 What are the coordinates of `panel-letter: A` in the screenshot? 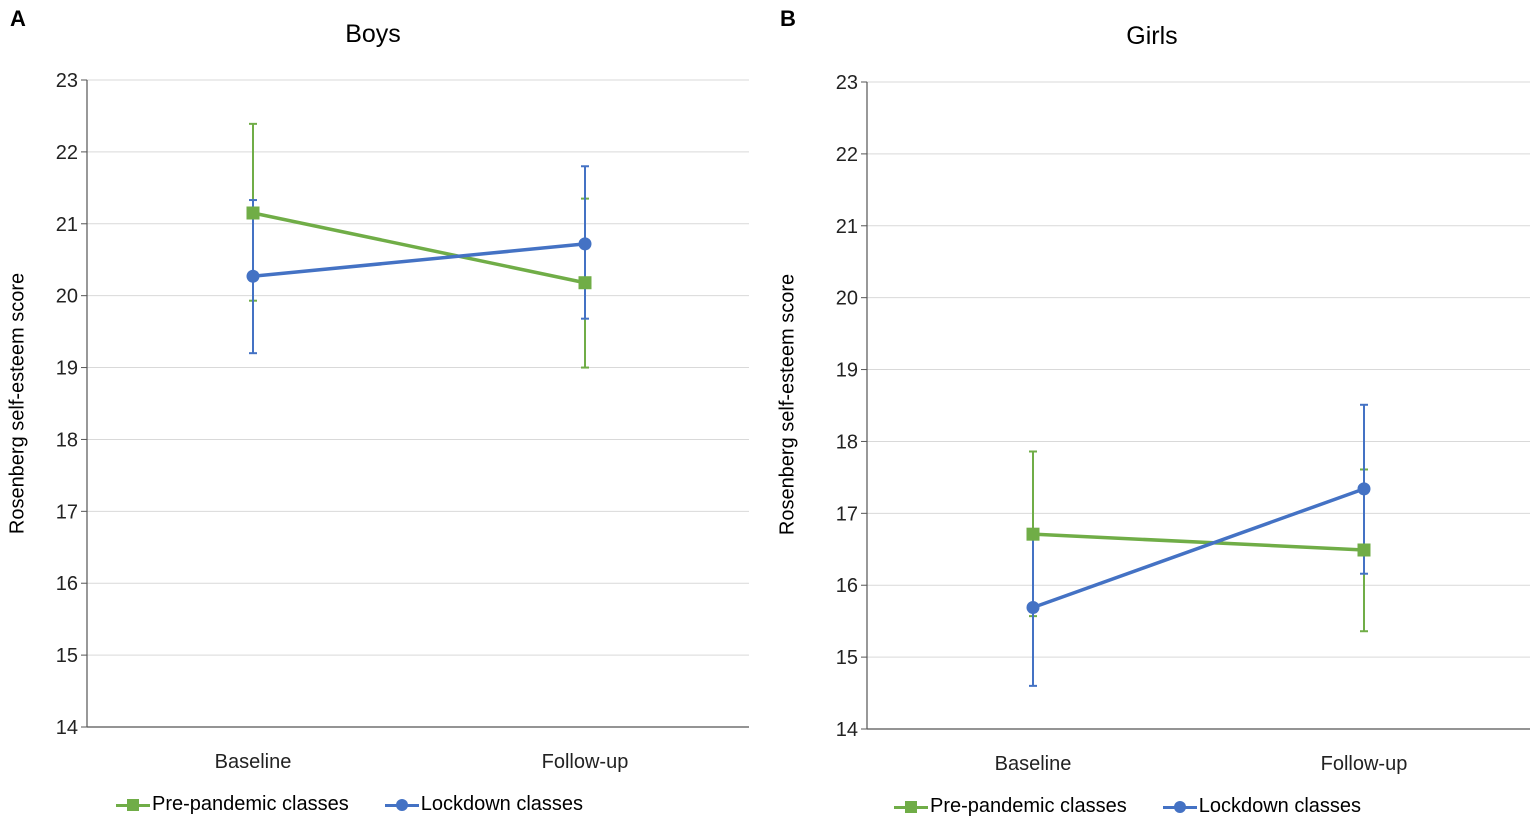 It's located at (18, 18).